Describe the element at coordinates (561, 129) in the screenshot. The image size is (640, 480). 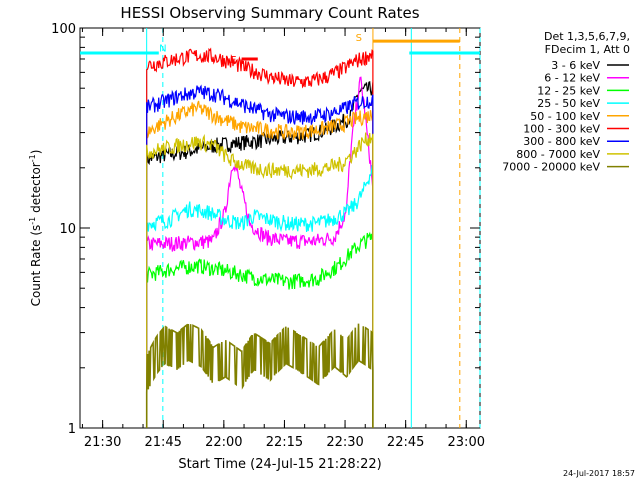
I see `legend-label-5: 100 - 300 keV` at that location.